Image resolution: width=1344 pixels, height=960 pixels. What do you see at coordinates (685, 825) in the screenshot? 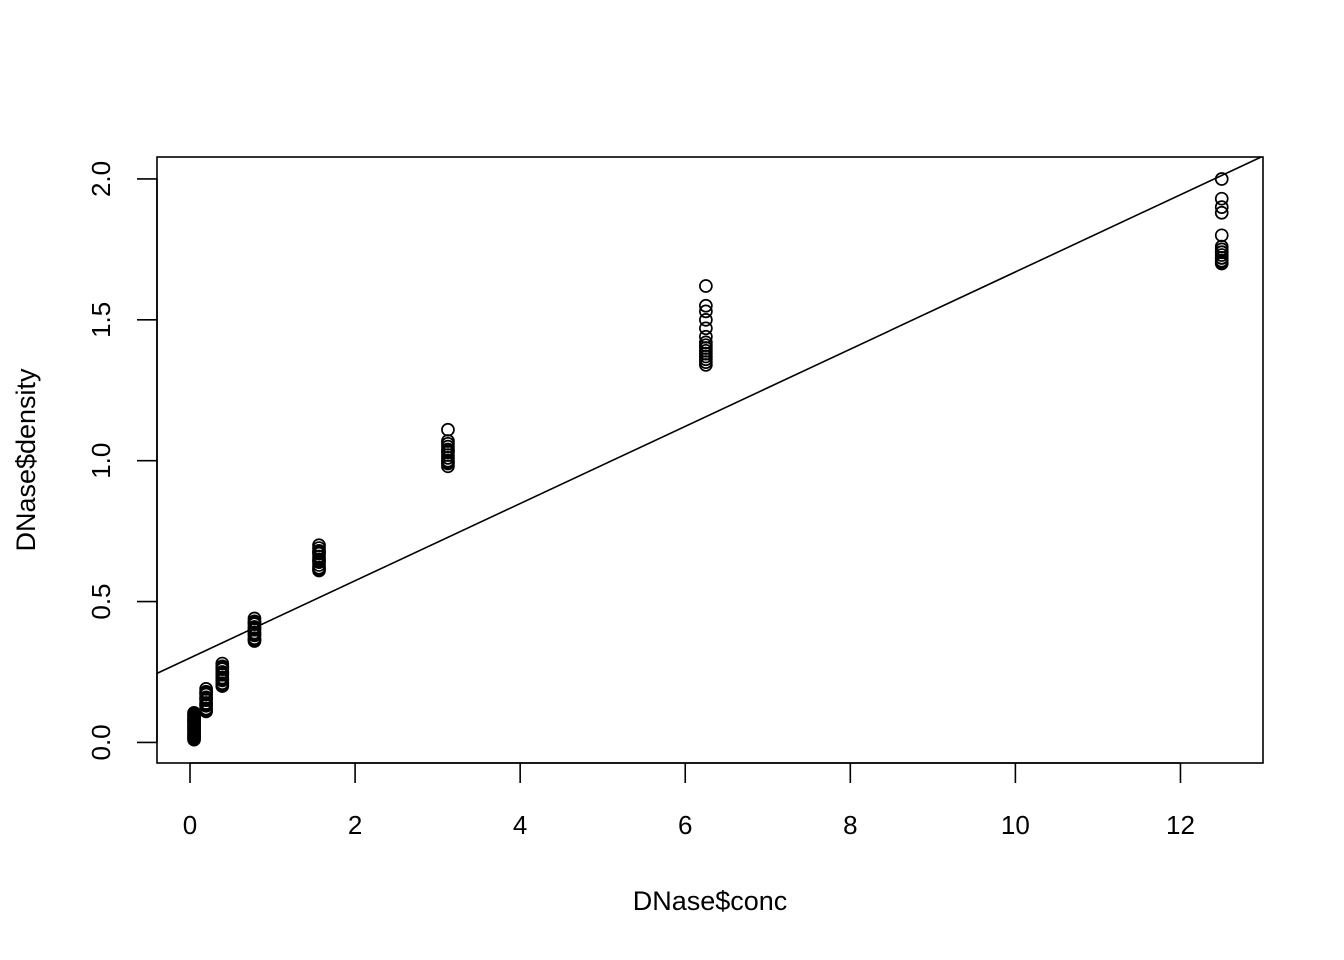
I see `x-tick-label: 6` at bounding box center [685, 825].